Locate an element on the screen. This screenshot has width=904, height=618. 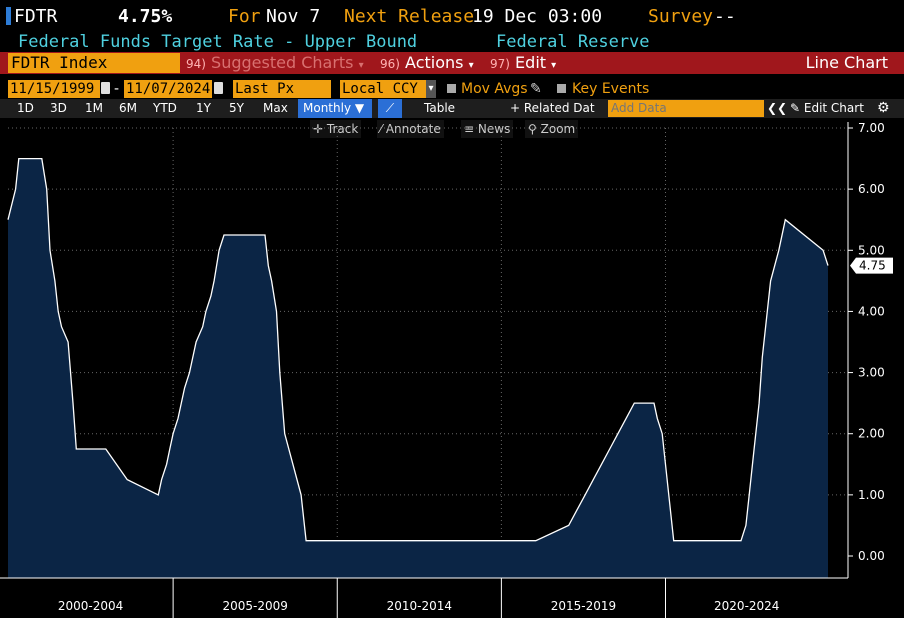
chart-tools: ✛ Track ⁄ Annotate ≡ News ⚲ Zoom is located at coordinates (452, 129).